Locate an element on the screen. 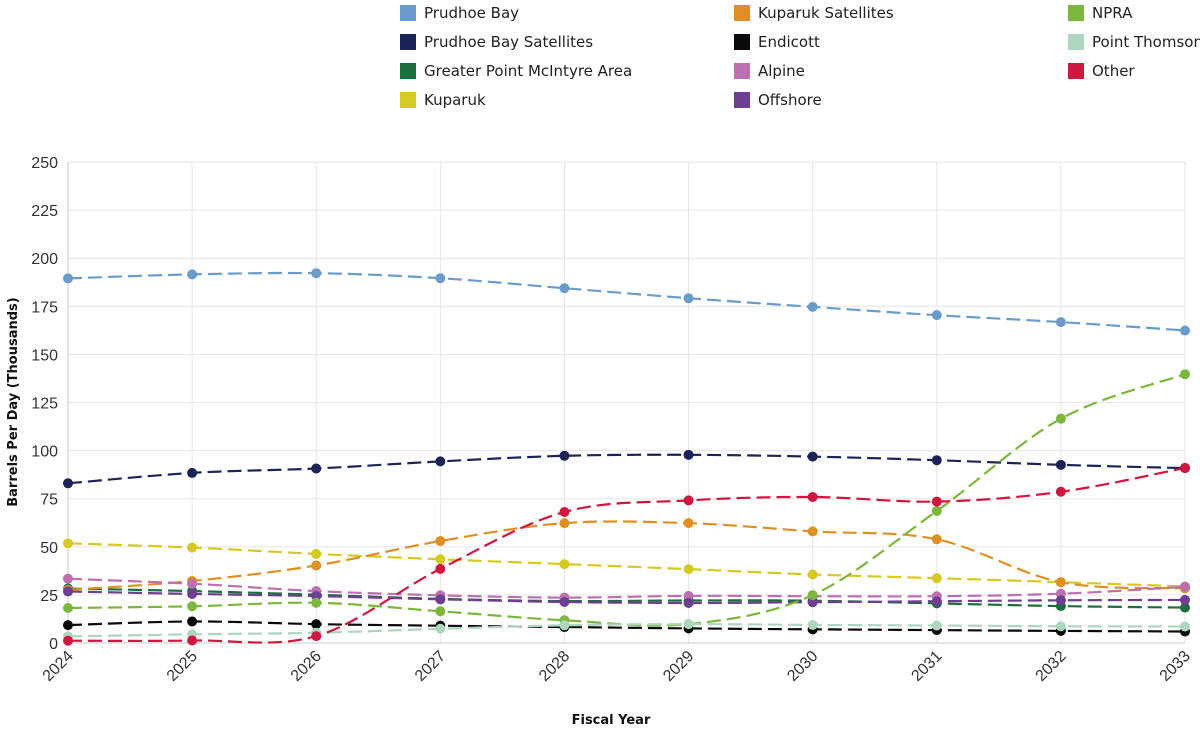 Image resolution: width=1200 pixels, height=732 pixels. y-tick-label: 150 is located at coordinates (44, 355).